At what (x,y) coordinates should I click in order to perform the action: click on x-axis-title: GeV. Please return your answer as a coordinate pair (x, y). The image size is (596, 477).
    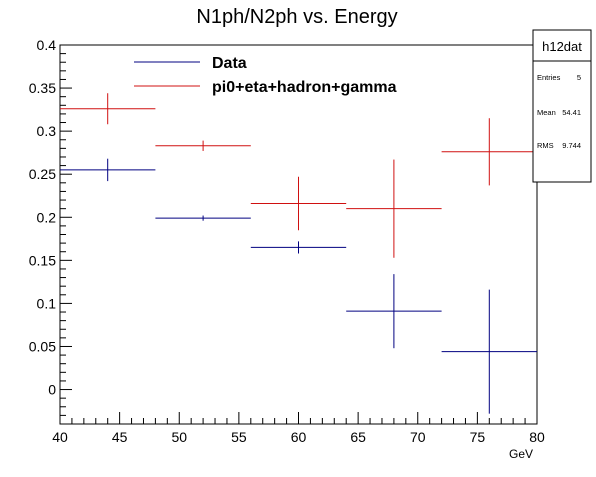
    Looking at the image, I should click on (521, 454).